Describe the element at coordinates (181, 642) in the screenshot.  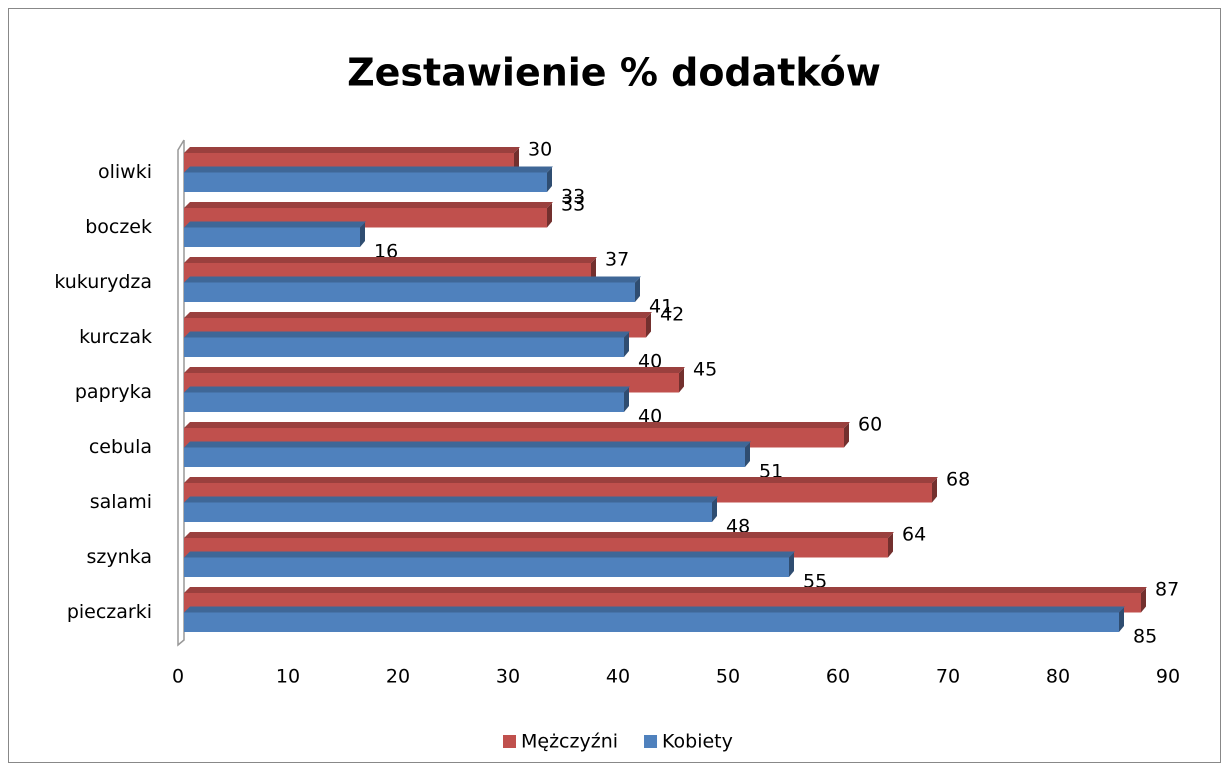
I see `axis-floor` at that location.